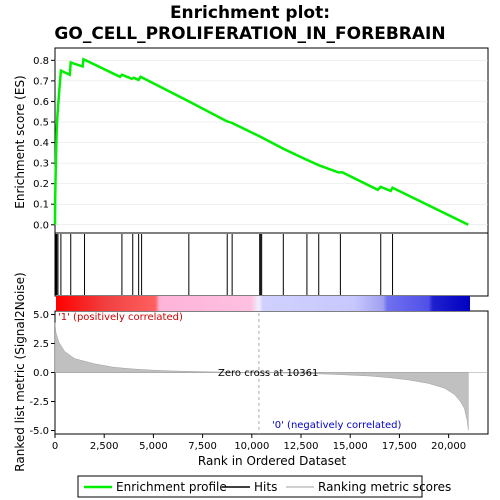 Image resolution: width=500 pixels, height=500 pixels. I want to click on x-tick-label: 10,000, so click(251, 446).